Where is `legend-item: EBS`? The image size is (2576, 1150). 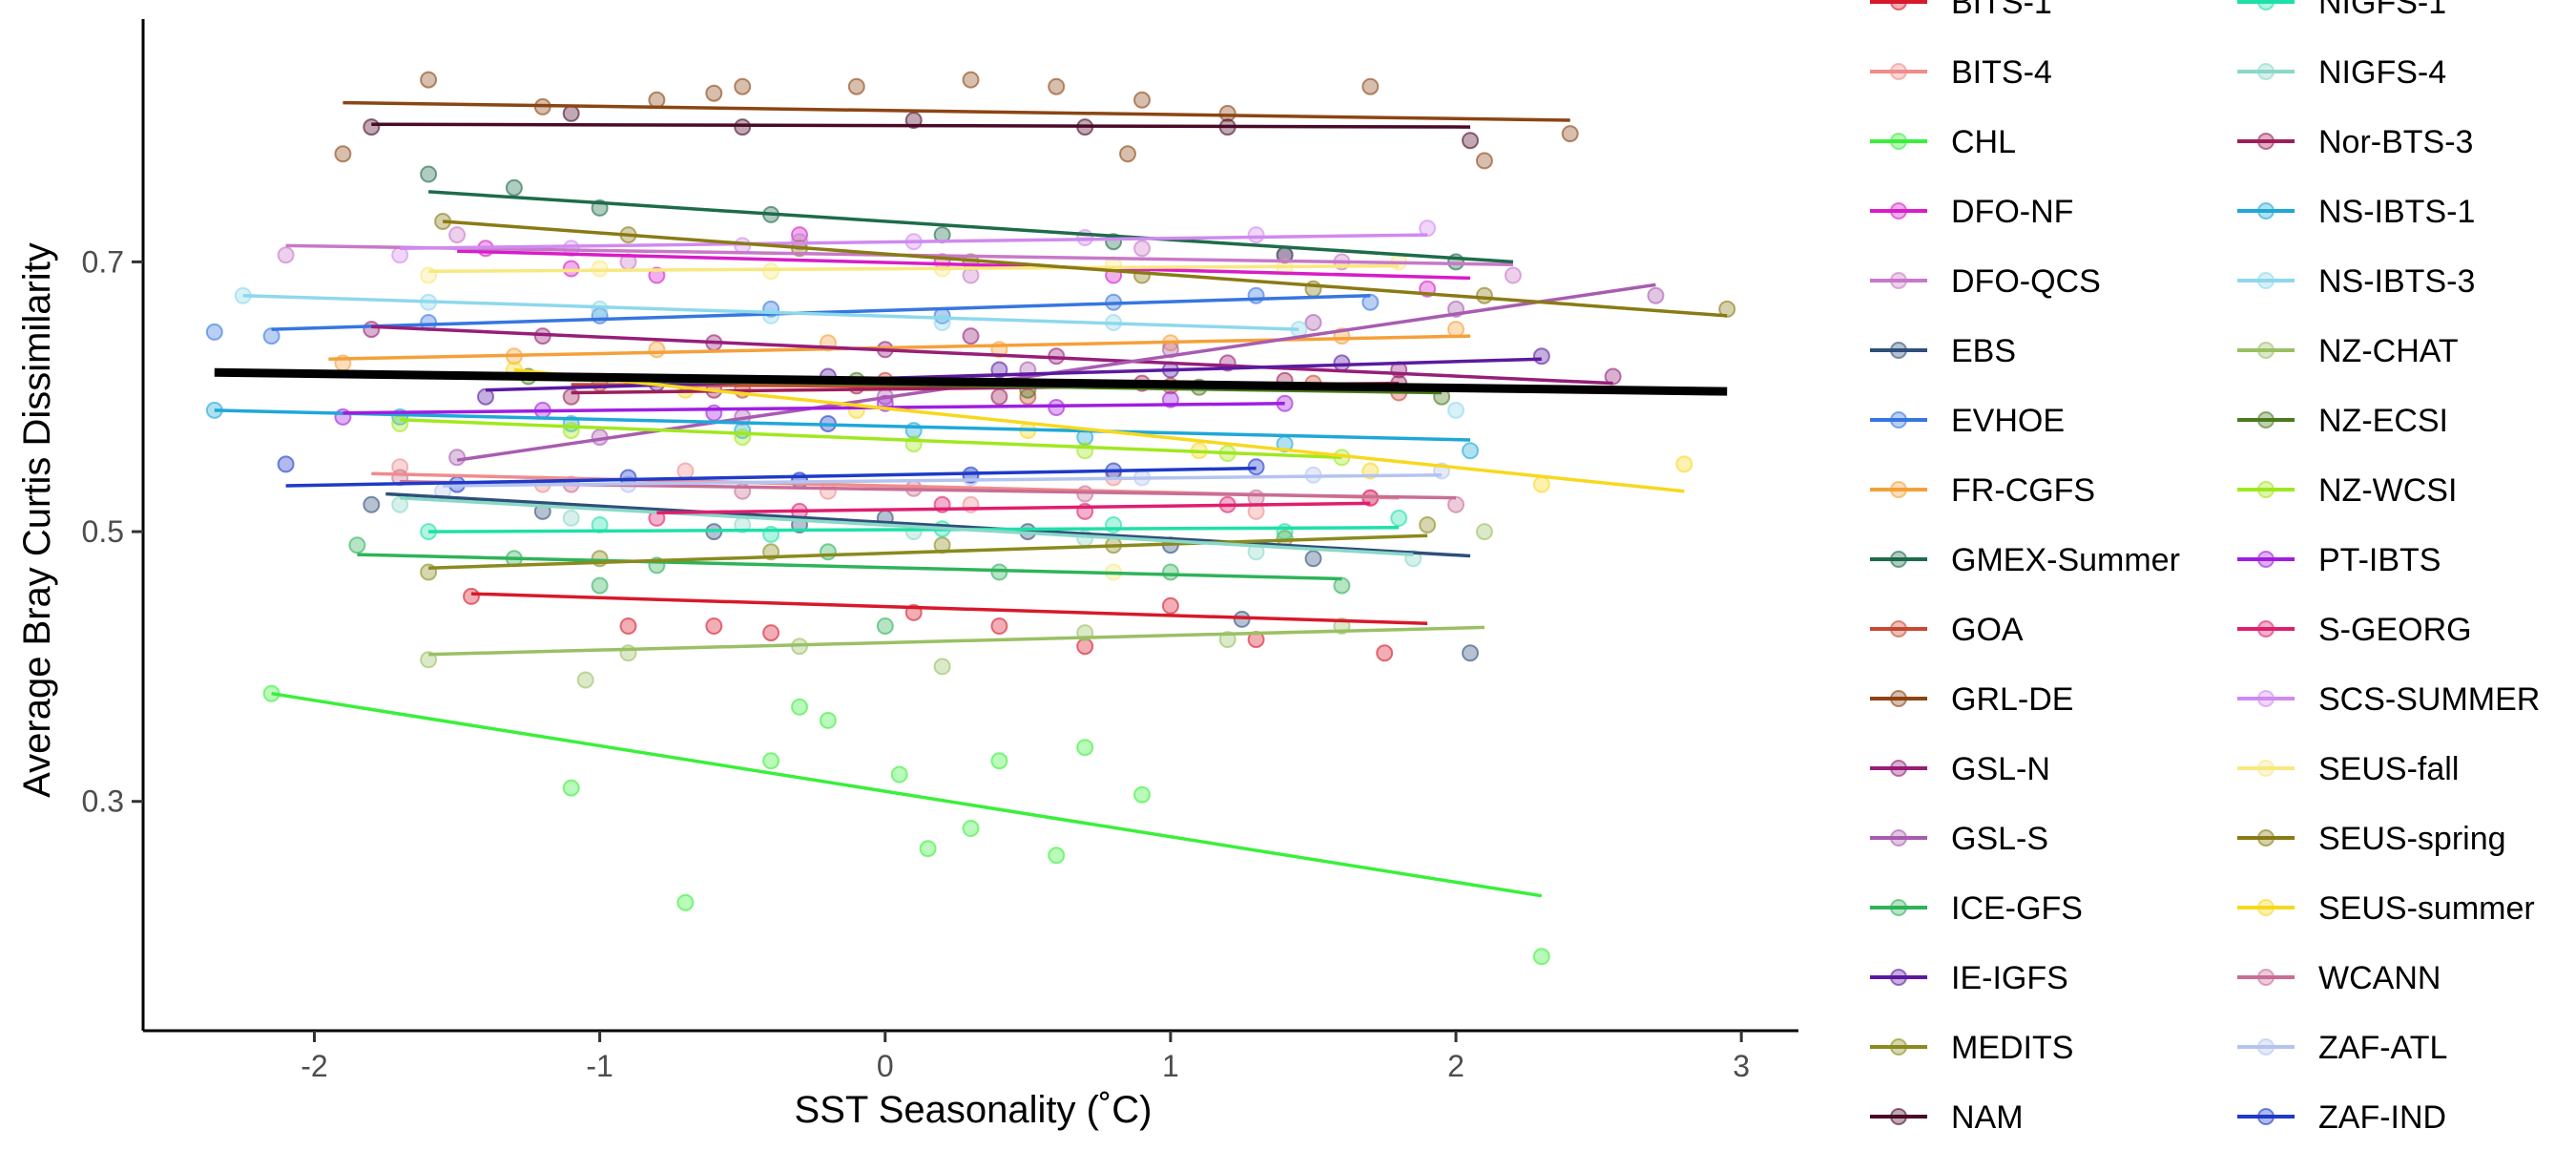 legend-item: EBS is located at coordinates (1943, 351).